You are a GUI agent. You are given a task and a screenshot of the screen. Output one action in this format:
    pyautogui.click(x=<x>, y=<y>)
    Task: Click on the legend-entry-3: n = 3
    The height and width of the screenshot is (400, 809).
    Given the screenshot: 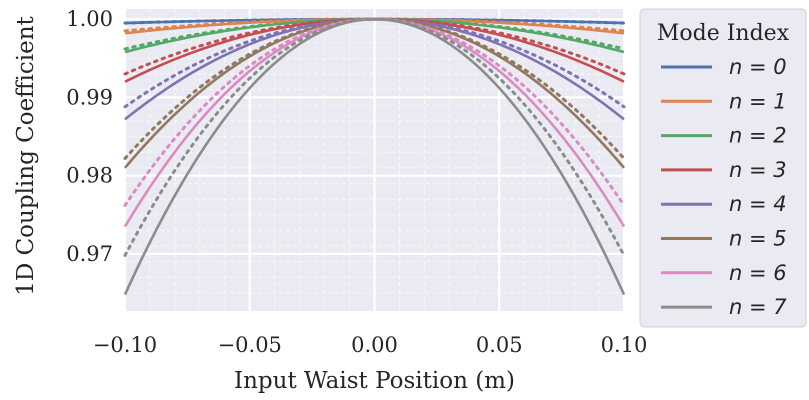 What is the action you would take?
    pyautogui.click(x=758, y=170)
    